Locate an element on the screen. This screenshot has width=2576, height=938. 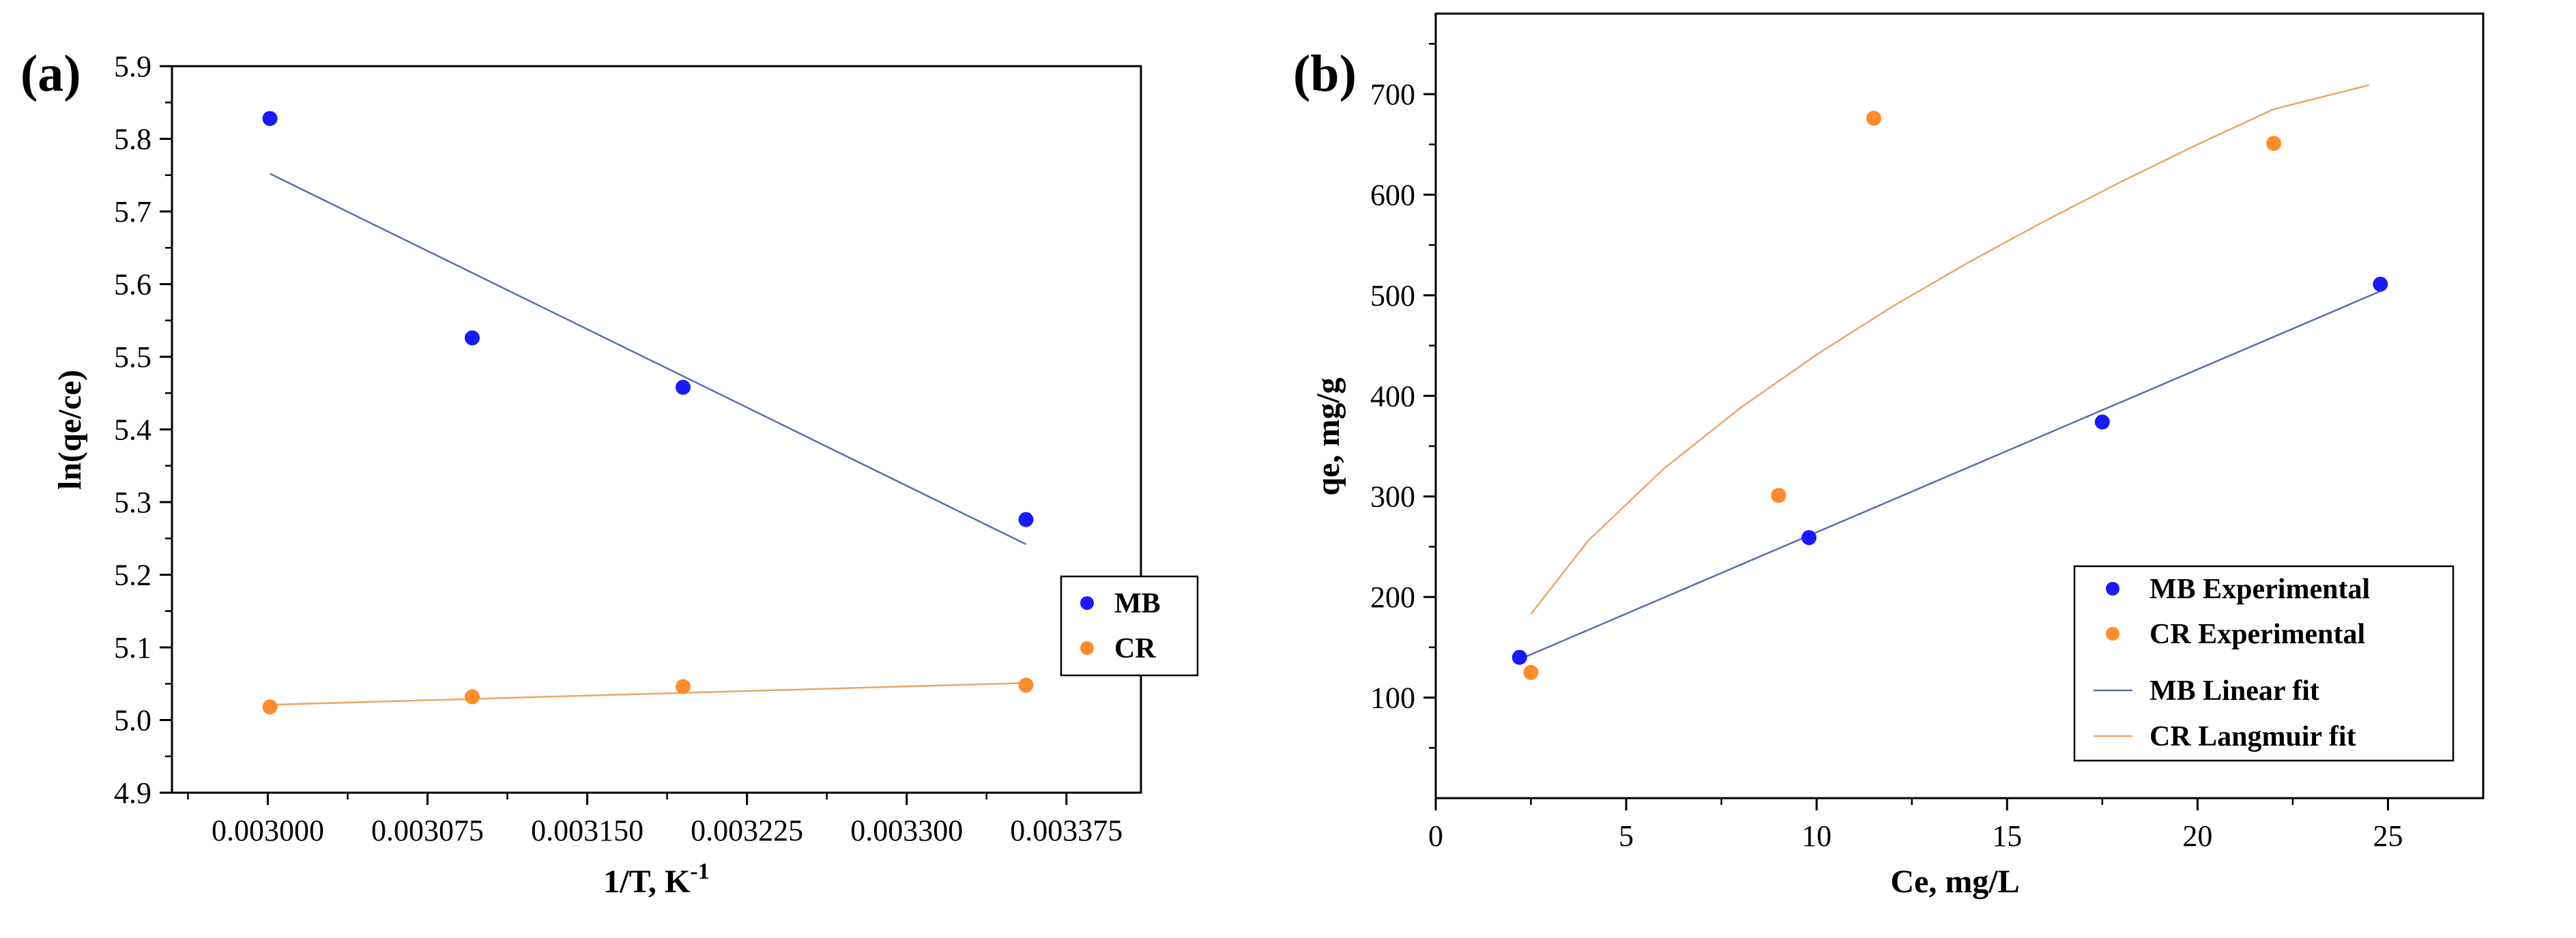
y-tick-label: 5.4 is located at coordinates (132, 430).